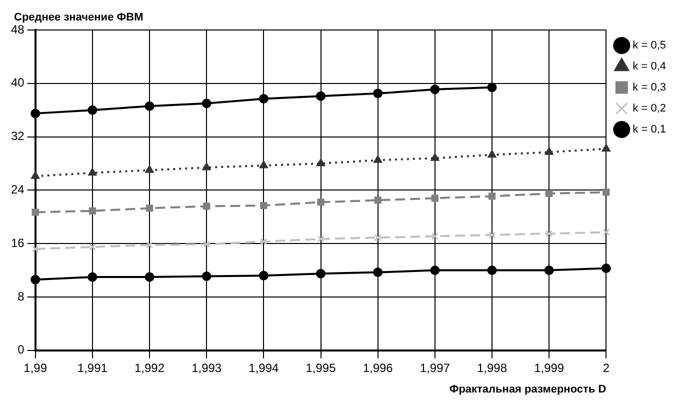 The height and width of the screenshot is (408, 692). I want to click on x-tick-label: 1,994, so click(264, 367).